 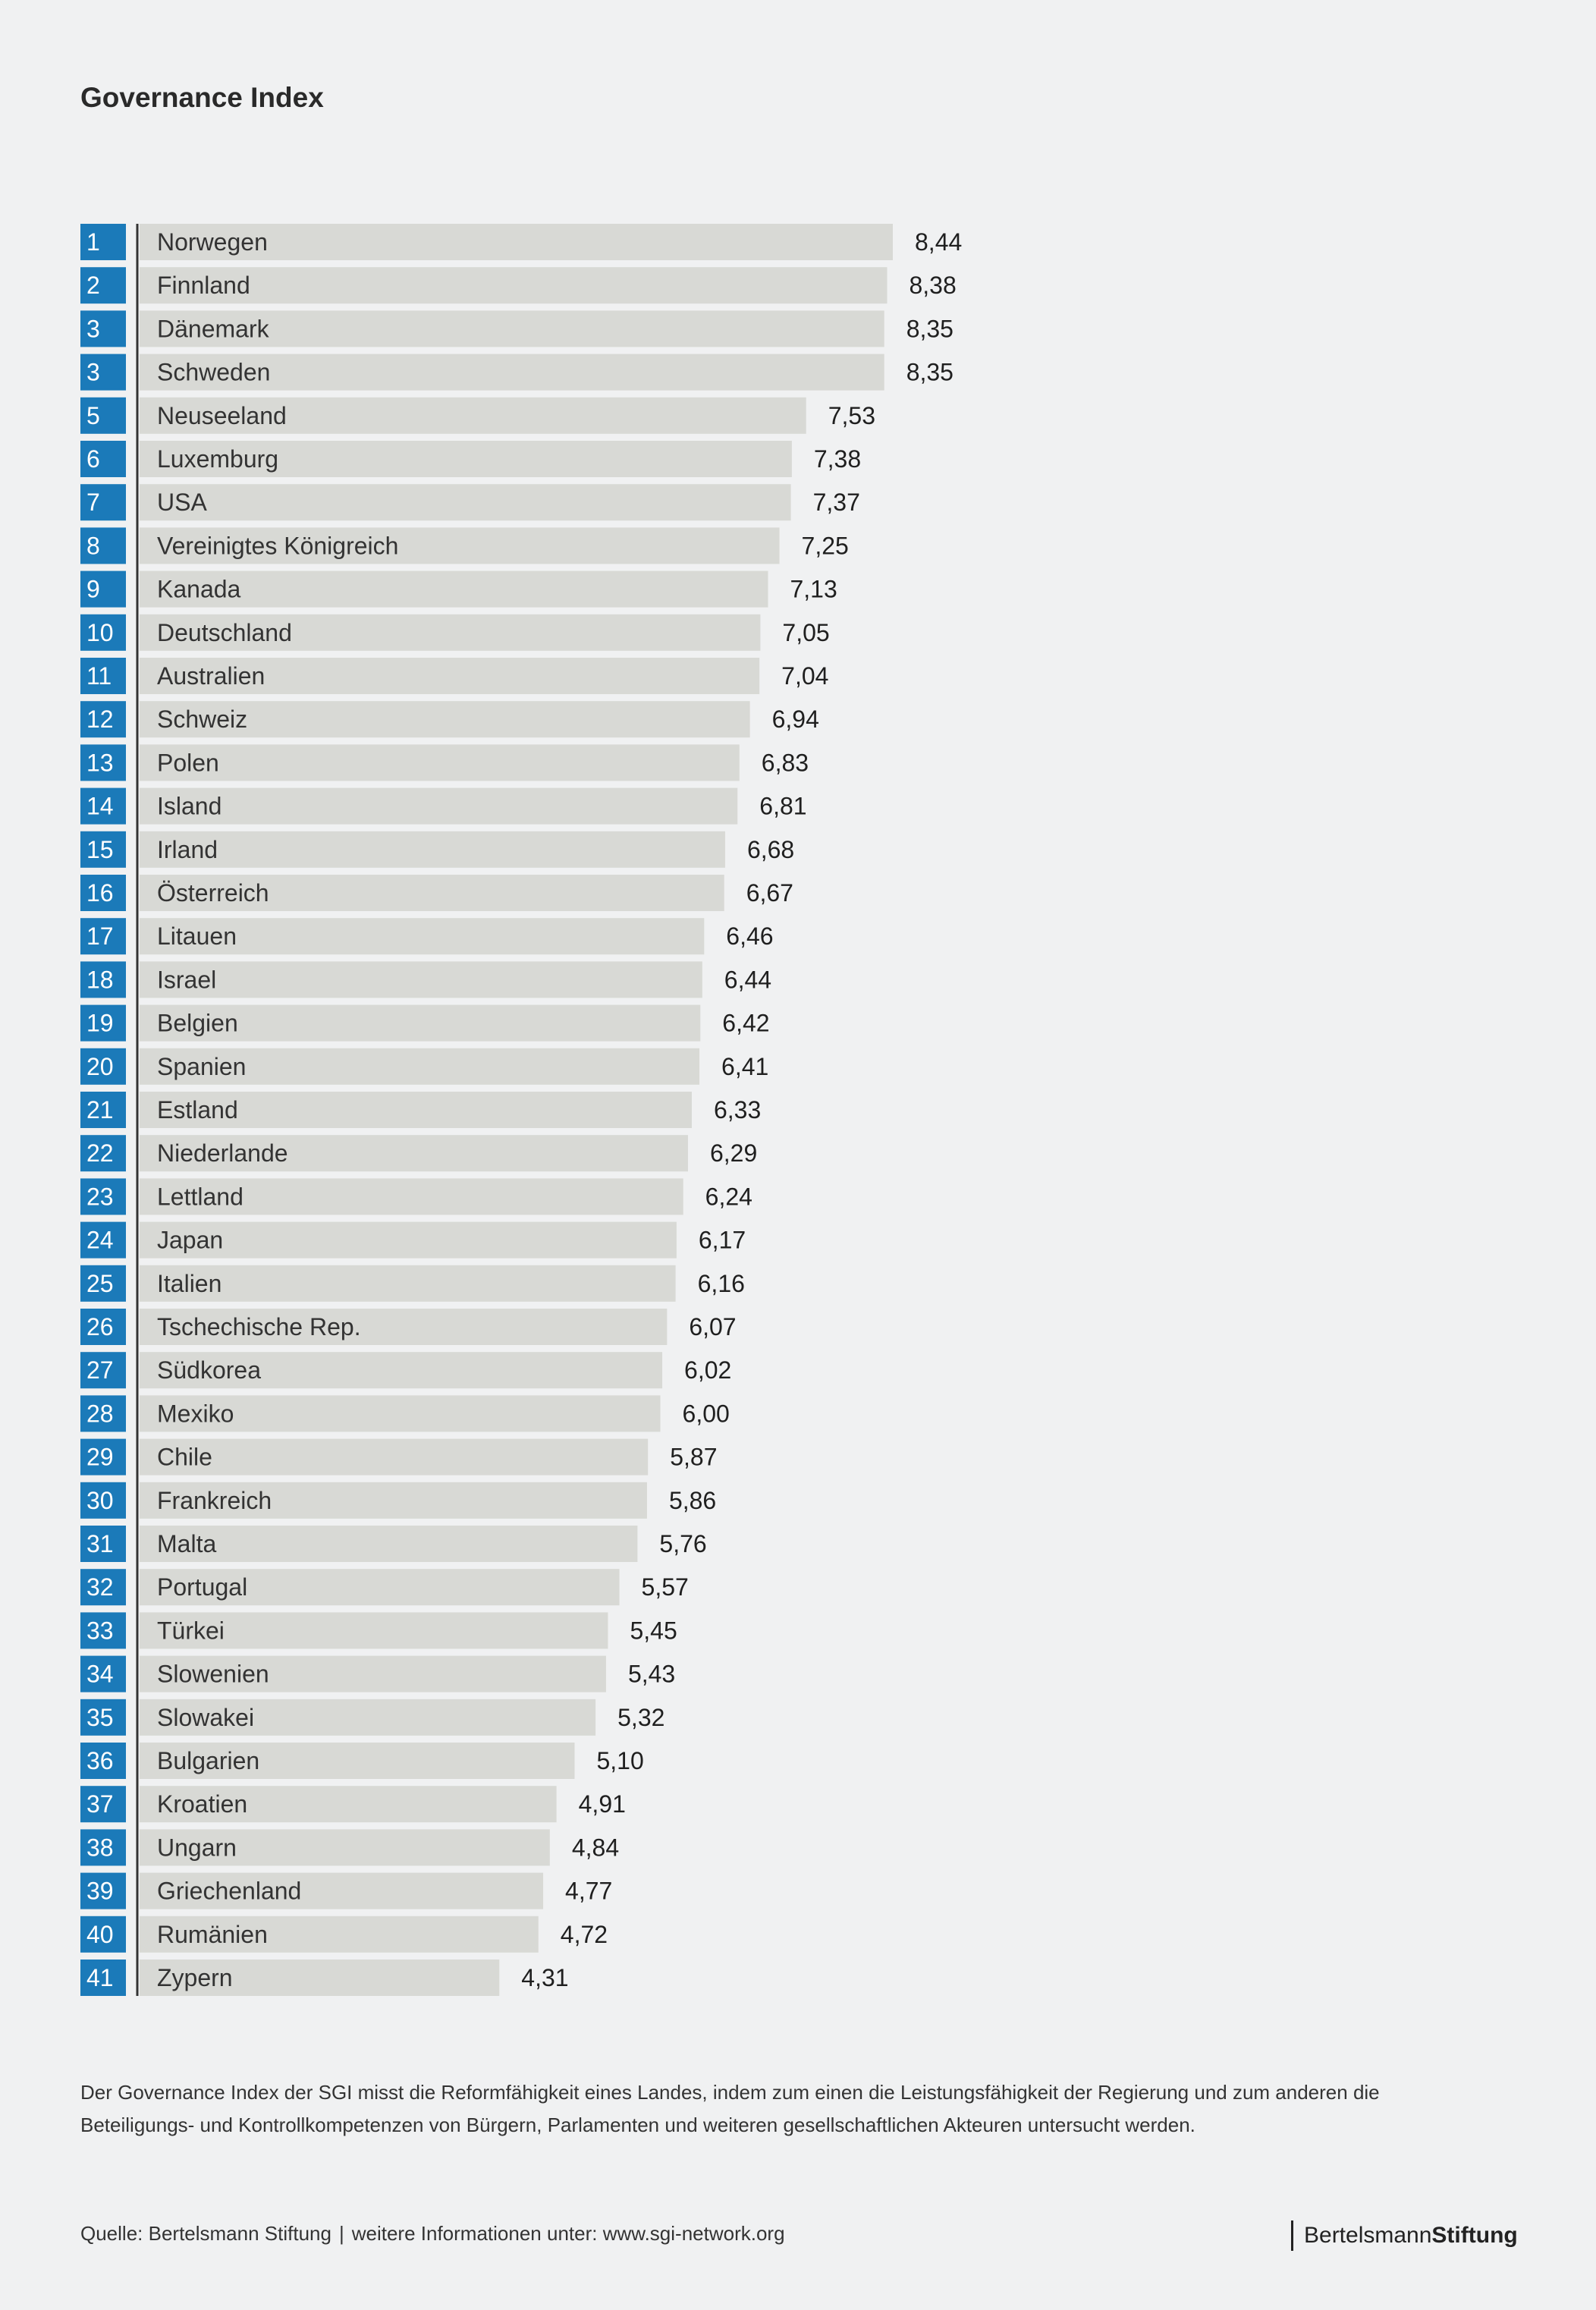 I want to click on category-label: Portugal, so click(x=202, y=1587).